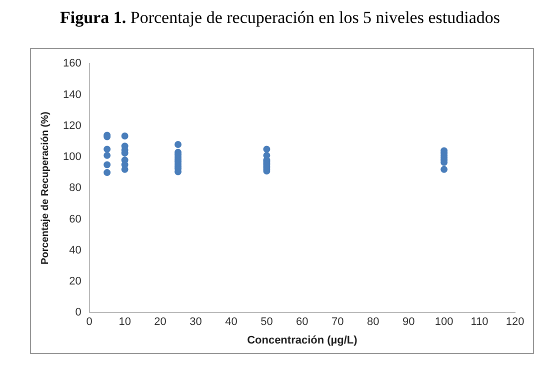 This screenshot has height=366, width=560. I want to click on x-tick-label: 90, so click(408, 322).